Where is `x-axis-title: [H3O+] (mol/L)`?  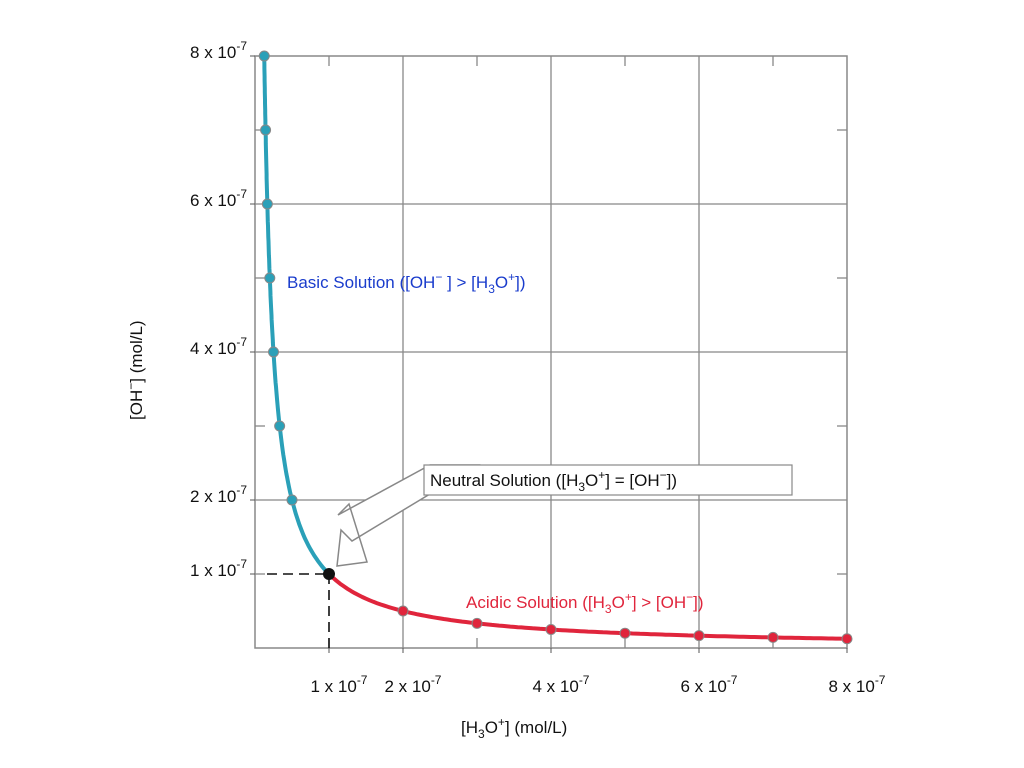 x-axis-title: [H3O+] (mol/L) is located at coordinates (514, 728).